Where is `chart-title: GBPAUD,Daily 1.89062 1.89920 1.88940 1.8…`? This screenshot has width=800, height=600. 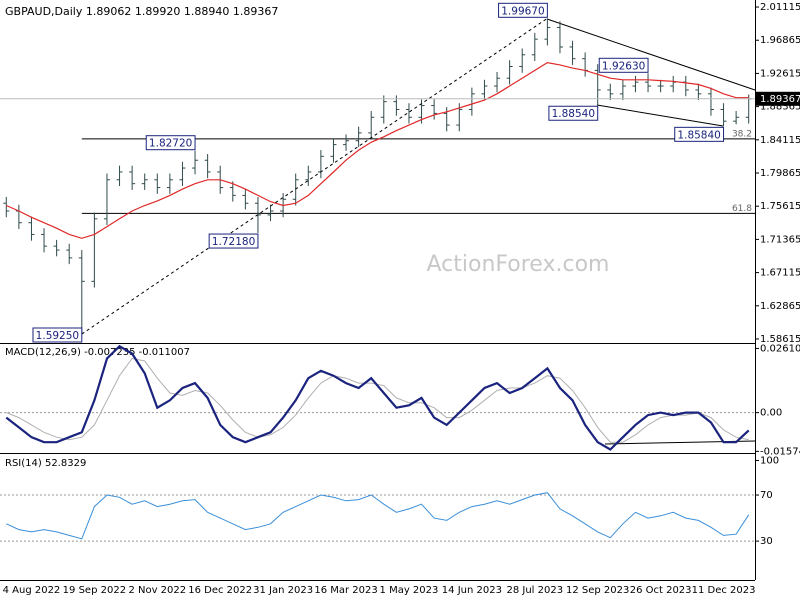 chart-title: GBPAUD,Daily 1.89062 1.89920 1.88940 1.8… is located at coordinates (141, 11).